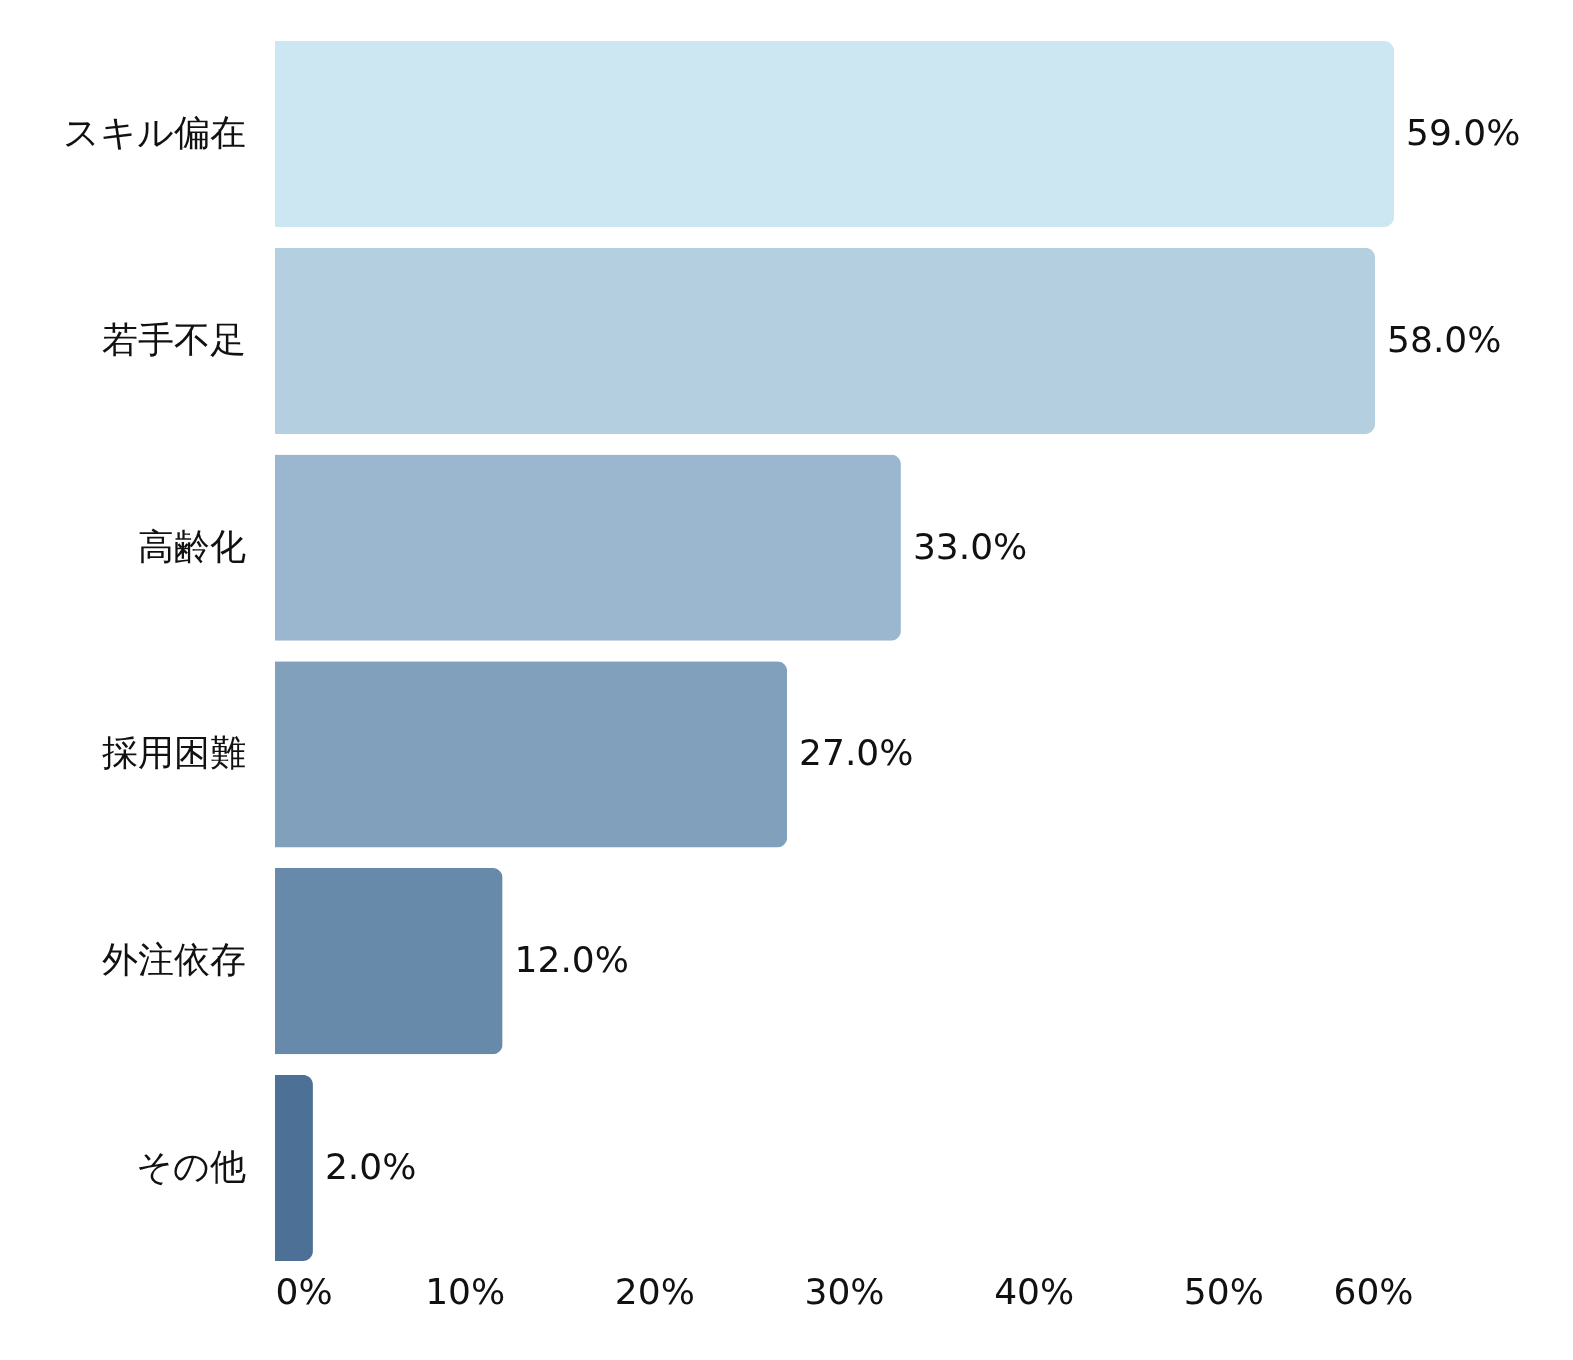  Describe the element at coordinates (571, 960) in the screenshot. I see `data-label: 12.0%` at that location.